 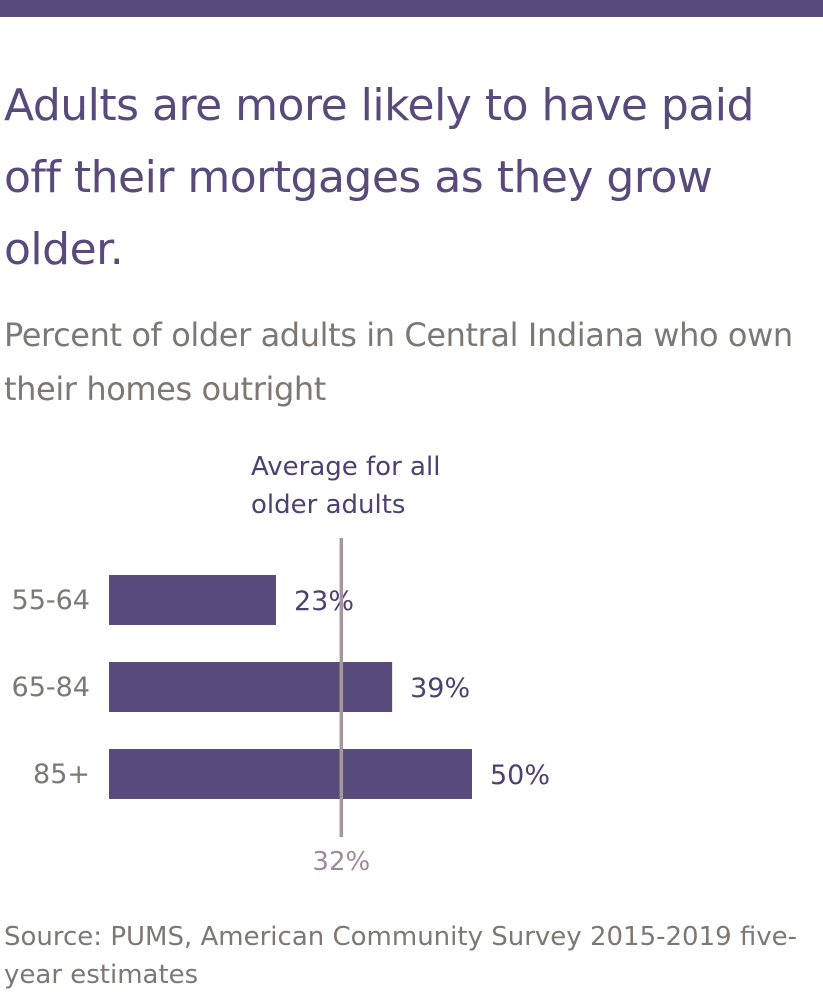 I want to click on top-accent-bar, so click(x=411, y=8).